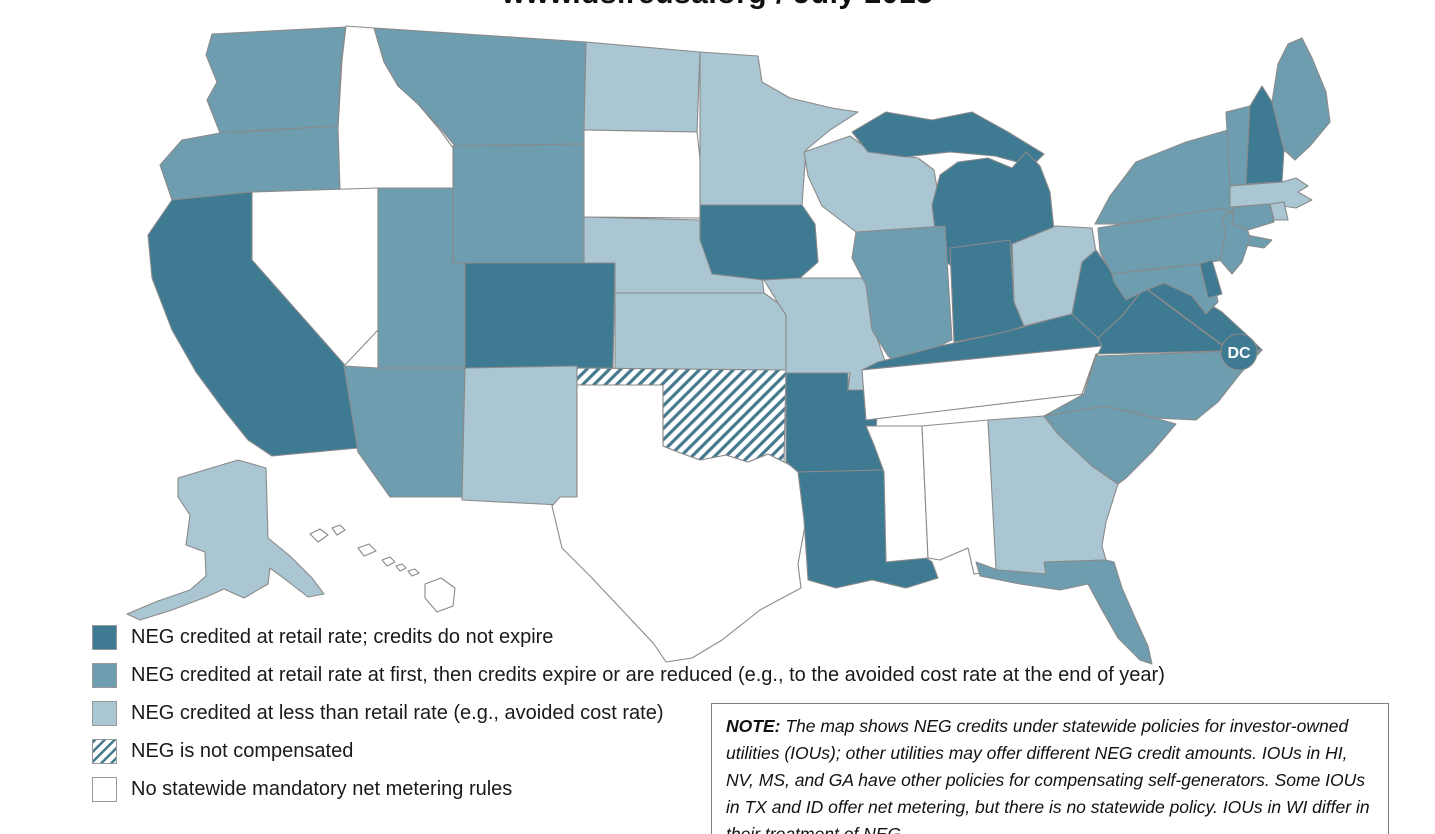 The height and width of the screenshot is (834, 1435). What do you see at coordinates (700, 331) in the screenshot?
I see `state-kansas` at bounding box center [700, 331].